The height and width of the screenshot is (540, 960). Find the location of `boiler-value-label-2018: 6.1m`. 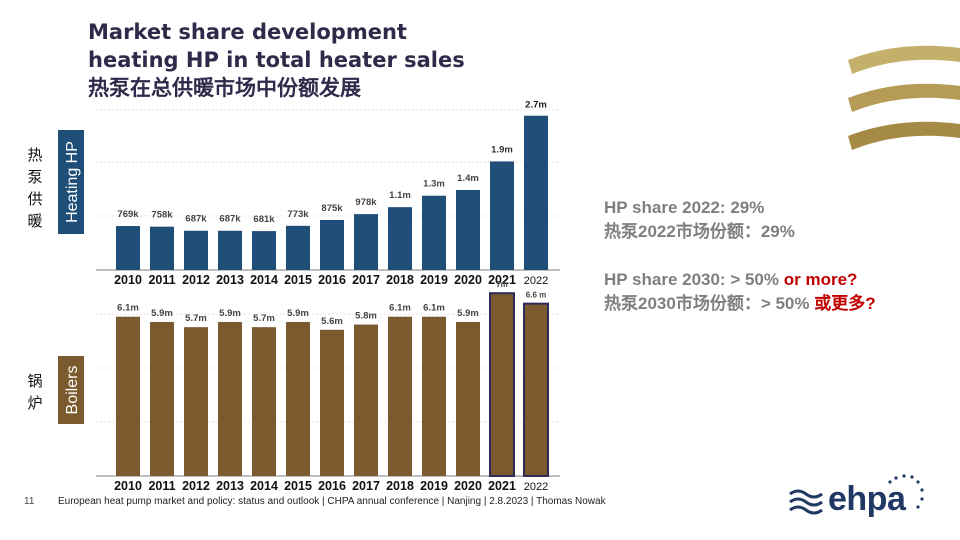

boiler-value-label-2018: 6.1m is located at coordinates (400, 308).